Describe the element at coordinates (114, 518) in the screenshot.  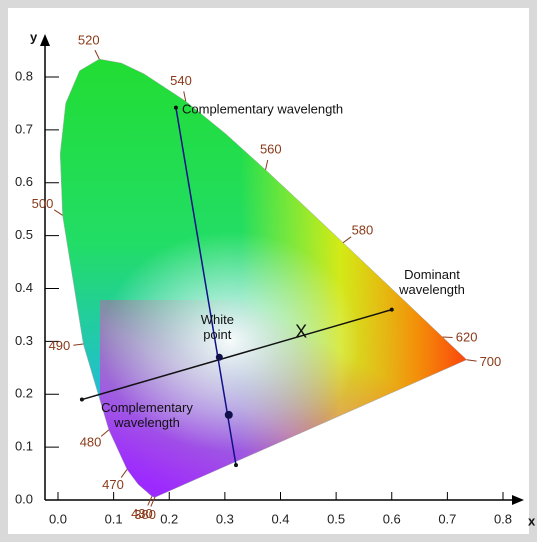
I see `x-tick-label: 0.1` at that location.